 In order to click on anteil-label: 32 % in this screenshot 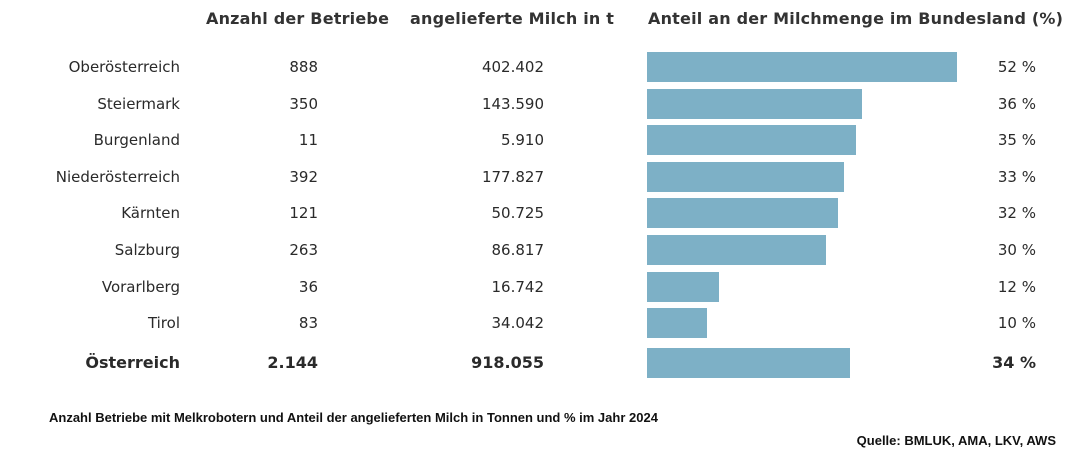, I will do `click(1016, 213)`.